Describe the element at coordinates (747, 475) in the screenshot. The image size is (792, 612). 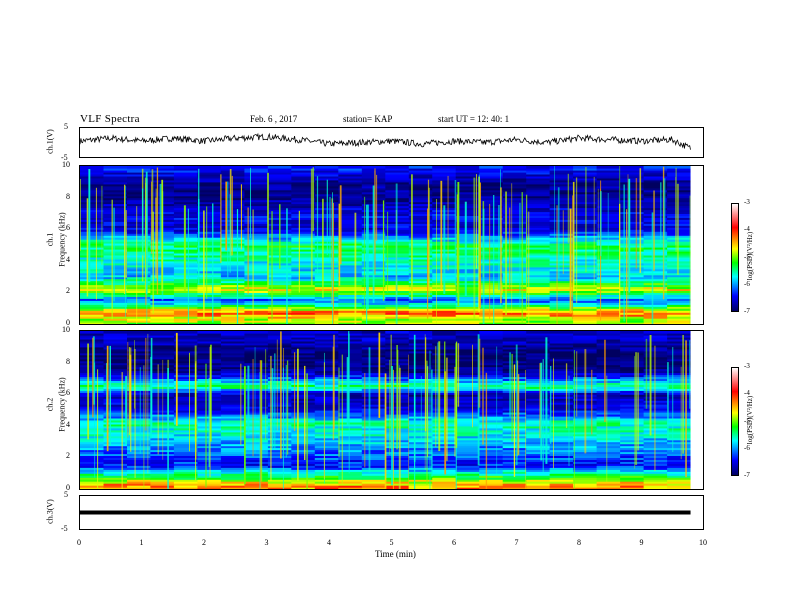
I see `ch2-colorbar-tick--7: -7` at that location.